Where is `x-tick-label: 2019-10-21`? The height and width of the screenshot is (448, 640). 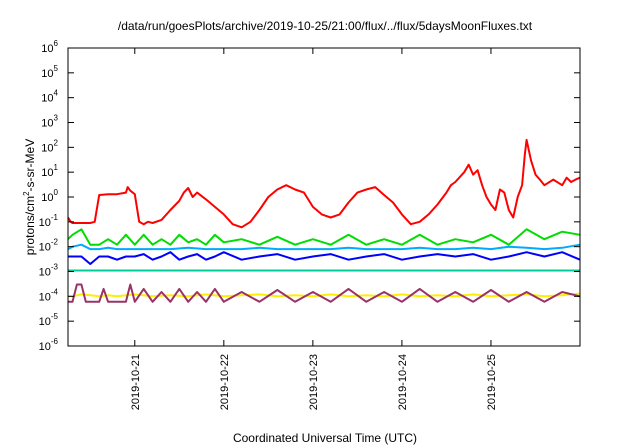 x-tick-label: 2019-10-21 is located at coordinates (136, 382).